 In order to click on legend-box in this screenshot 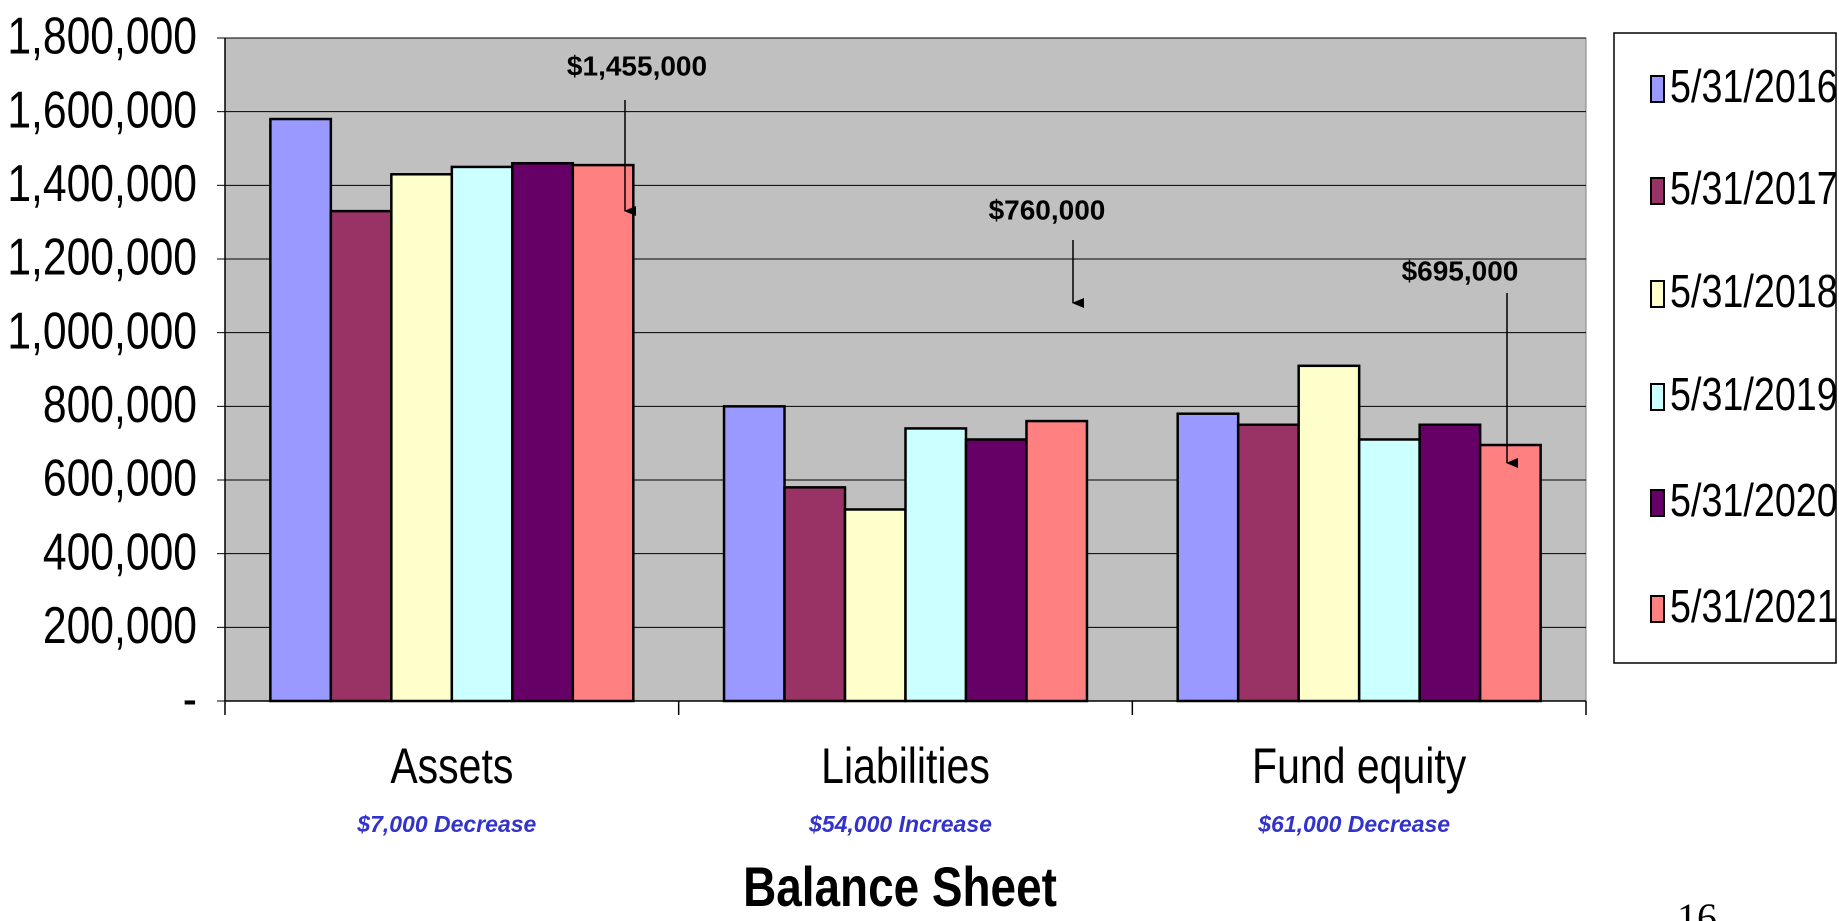, I will do `click(1725, 348)`.